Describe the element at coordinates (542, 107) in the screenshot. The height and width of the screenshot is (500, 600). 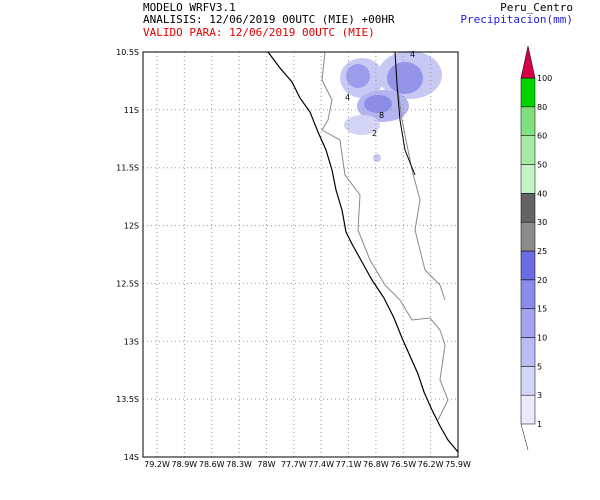
I see `colorbar-label: 80` at that location.